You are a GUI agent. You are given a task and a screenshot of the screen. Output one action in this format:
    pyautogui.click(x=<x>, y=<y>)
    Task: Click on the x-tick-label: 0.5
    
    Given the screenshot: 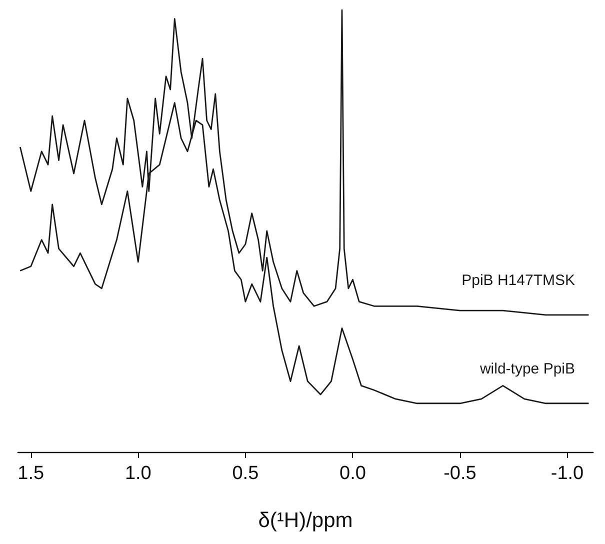 What is the action you would take?
    pyautogui.click(x=245, y=473)
    